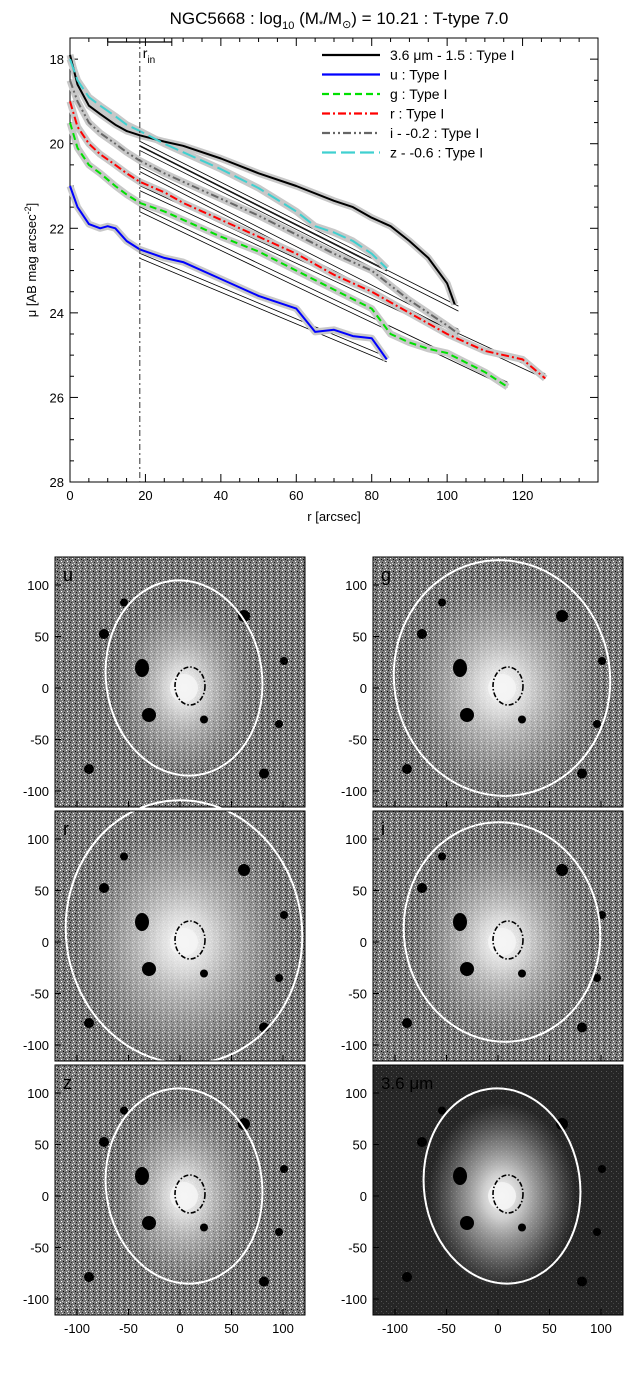 The height and width of the screenshot is (1377, 639). Describe the element at coordinates (371, 495) in the screenshot. I see `x-tick-label: 80` at that location.